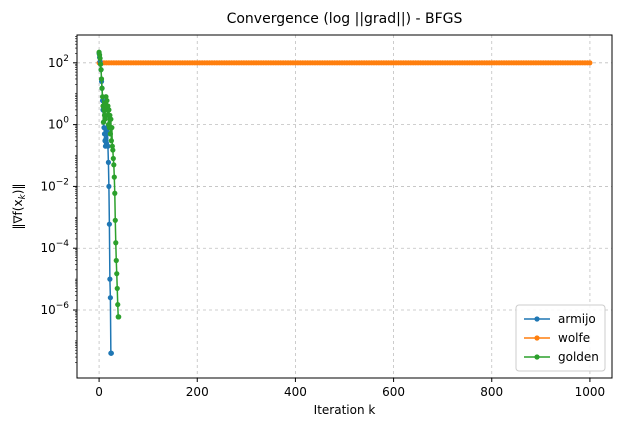 The width and height of the screenshot is (629, 430). I want to click on x-tick-label: 400, so click(295, 392).